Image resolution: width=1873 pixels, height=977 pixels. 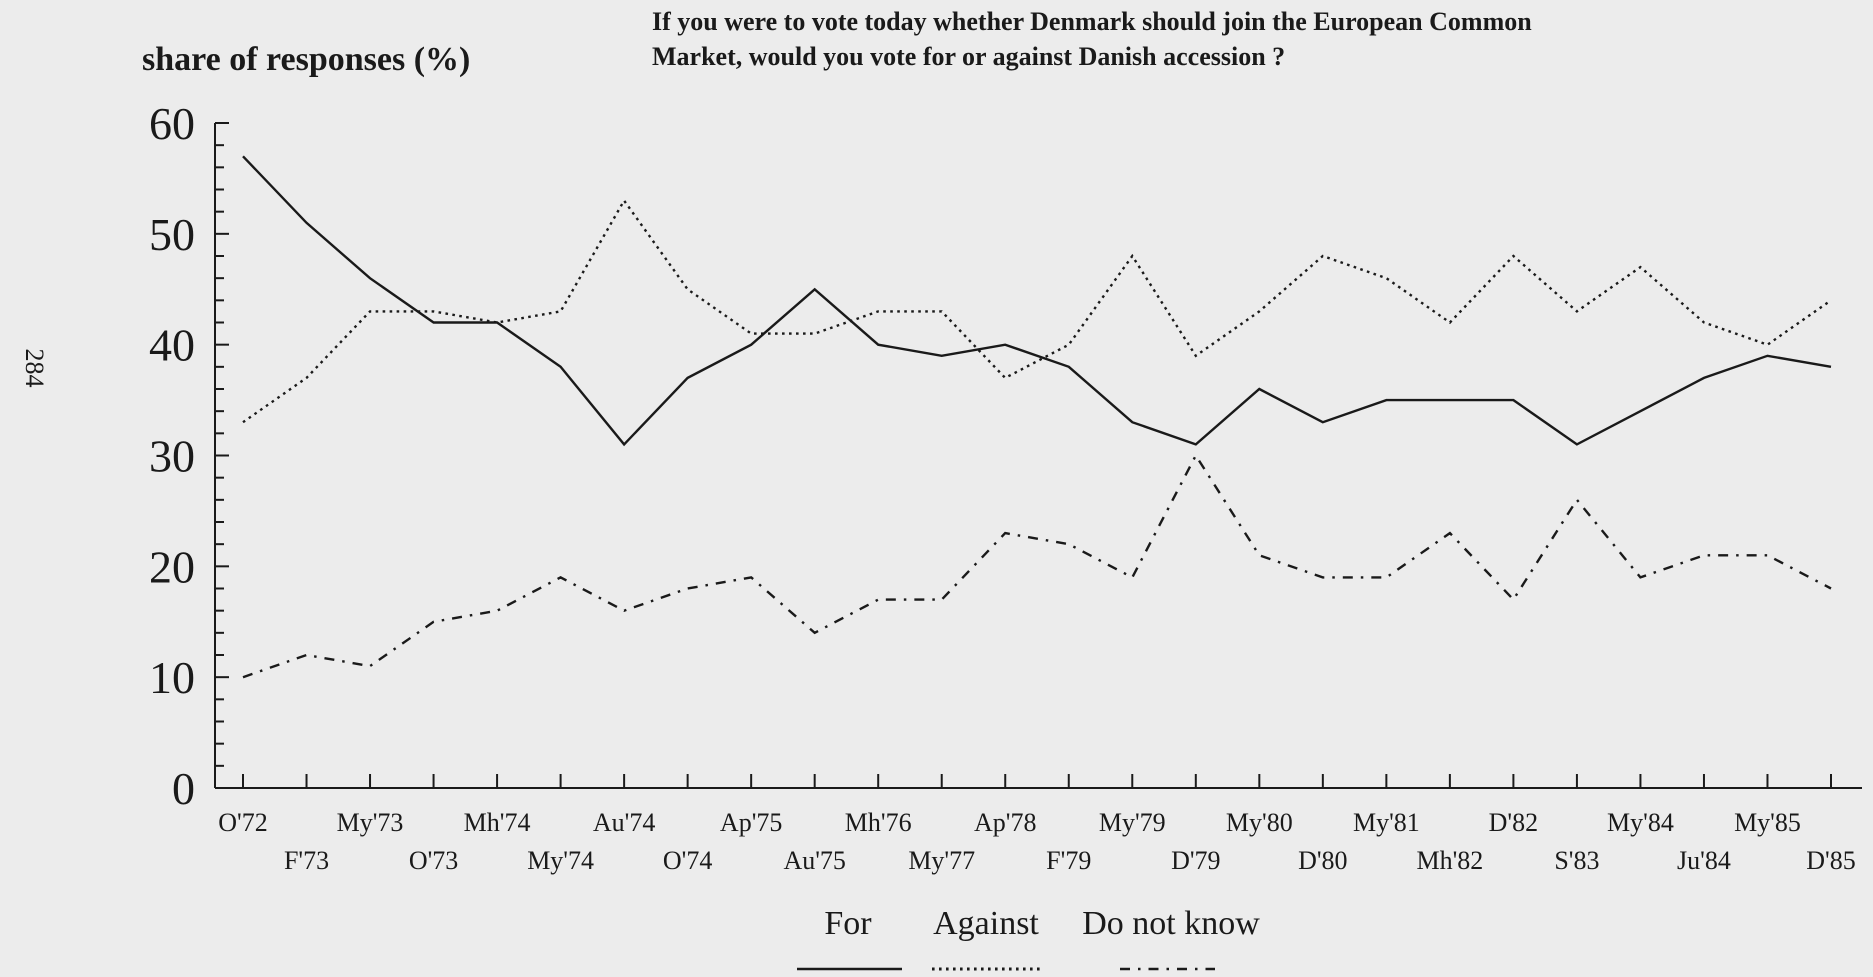 I want to click on x-tick-label: My'73, so click(x=370, y=822).